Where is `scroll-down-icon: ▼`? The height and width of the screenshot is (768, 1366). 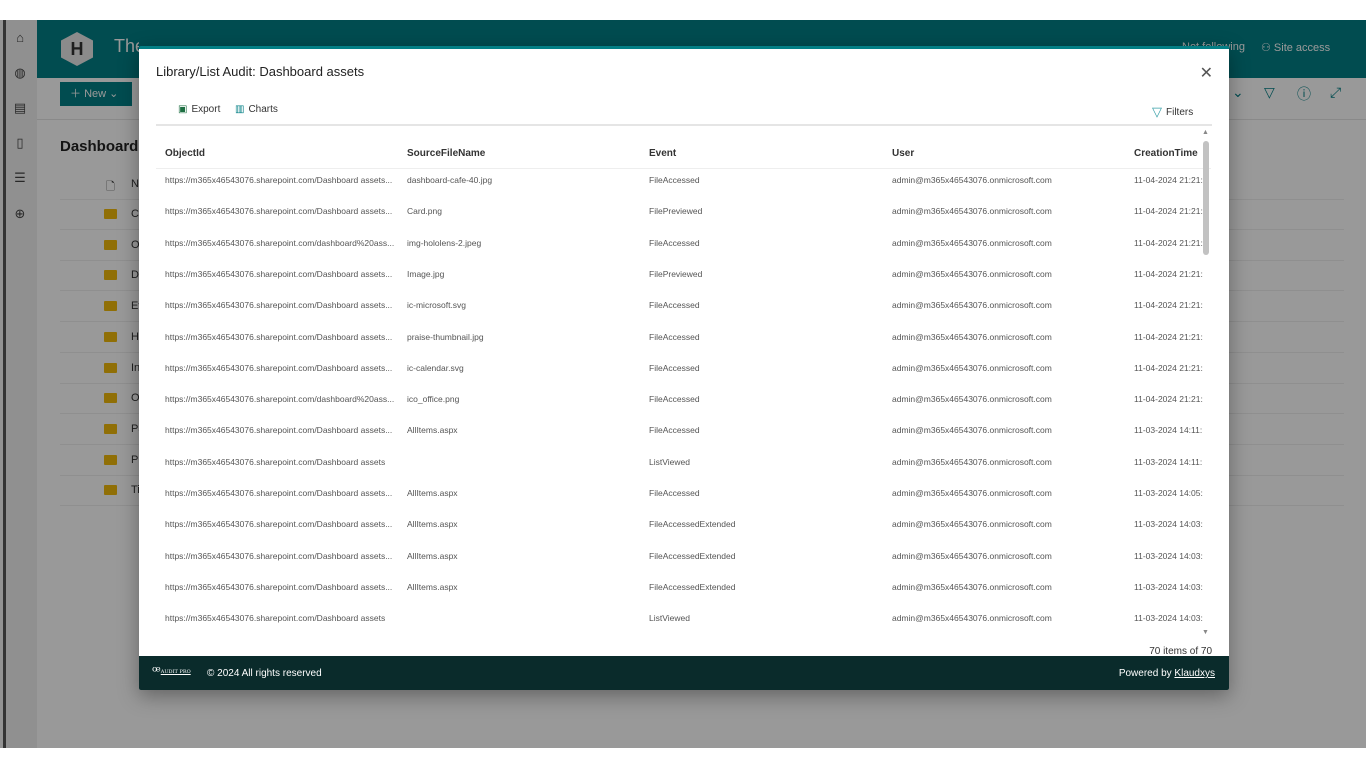 scroll-down-icon: ▼ is located at coordinates (1205, 632).